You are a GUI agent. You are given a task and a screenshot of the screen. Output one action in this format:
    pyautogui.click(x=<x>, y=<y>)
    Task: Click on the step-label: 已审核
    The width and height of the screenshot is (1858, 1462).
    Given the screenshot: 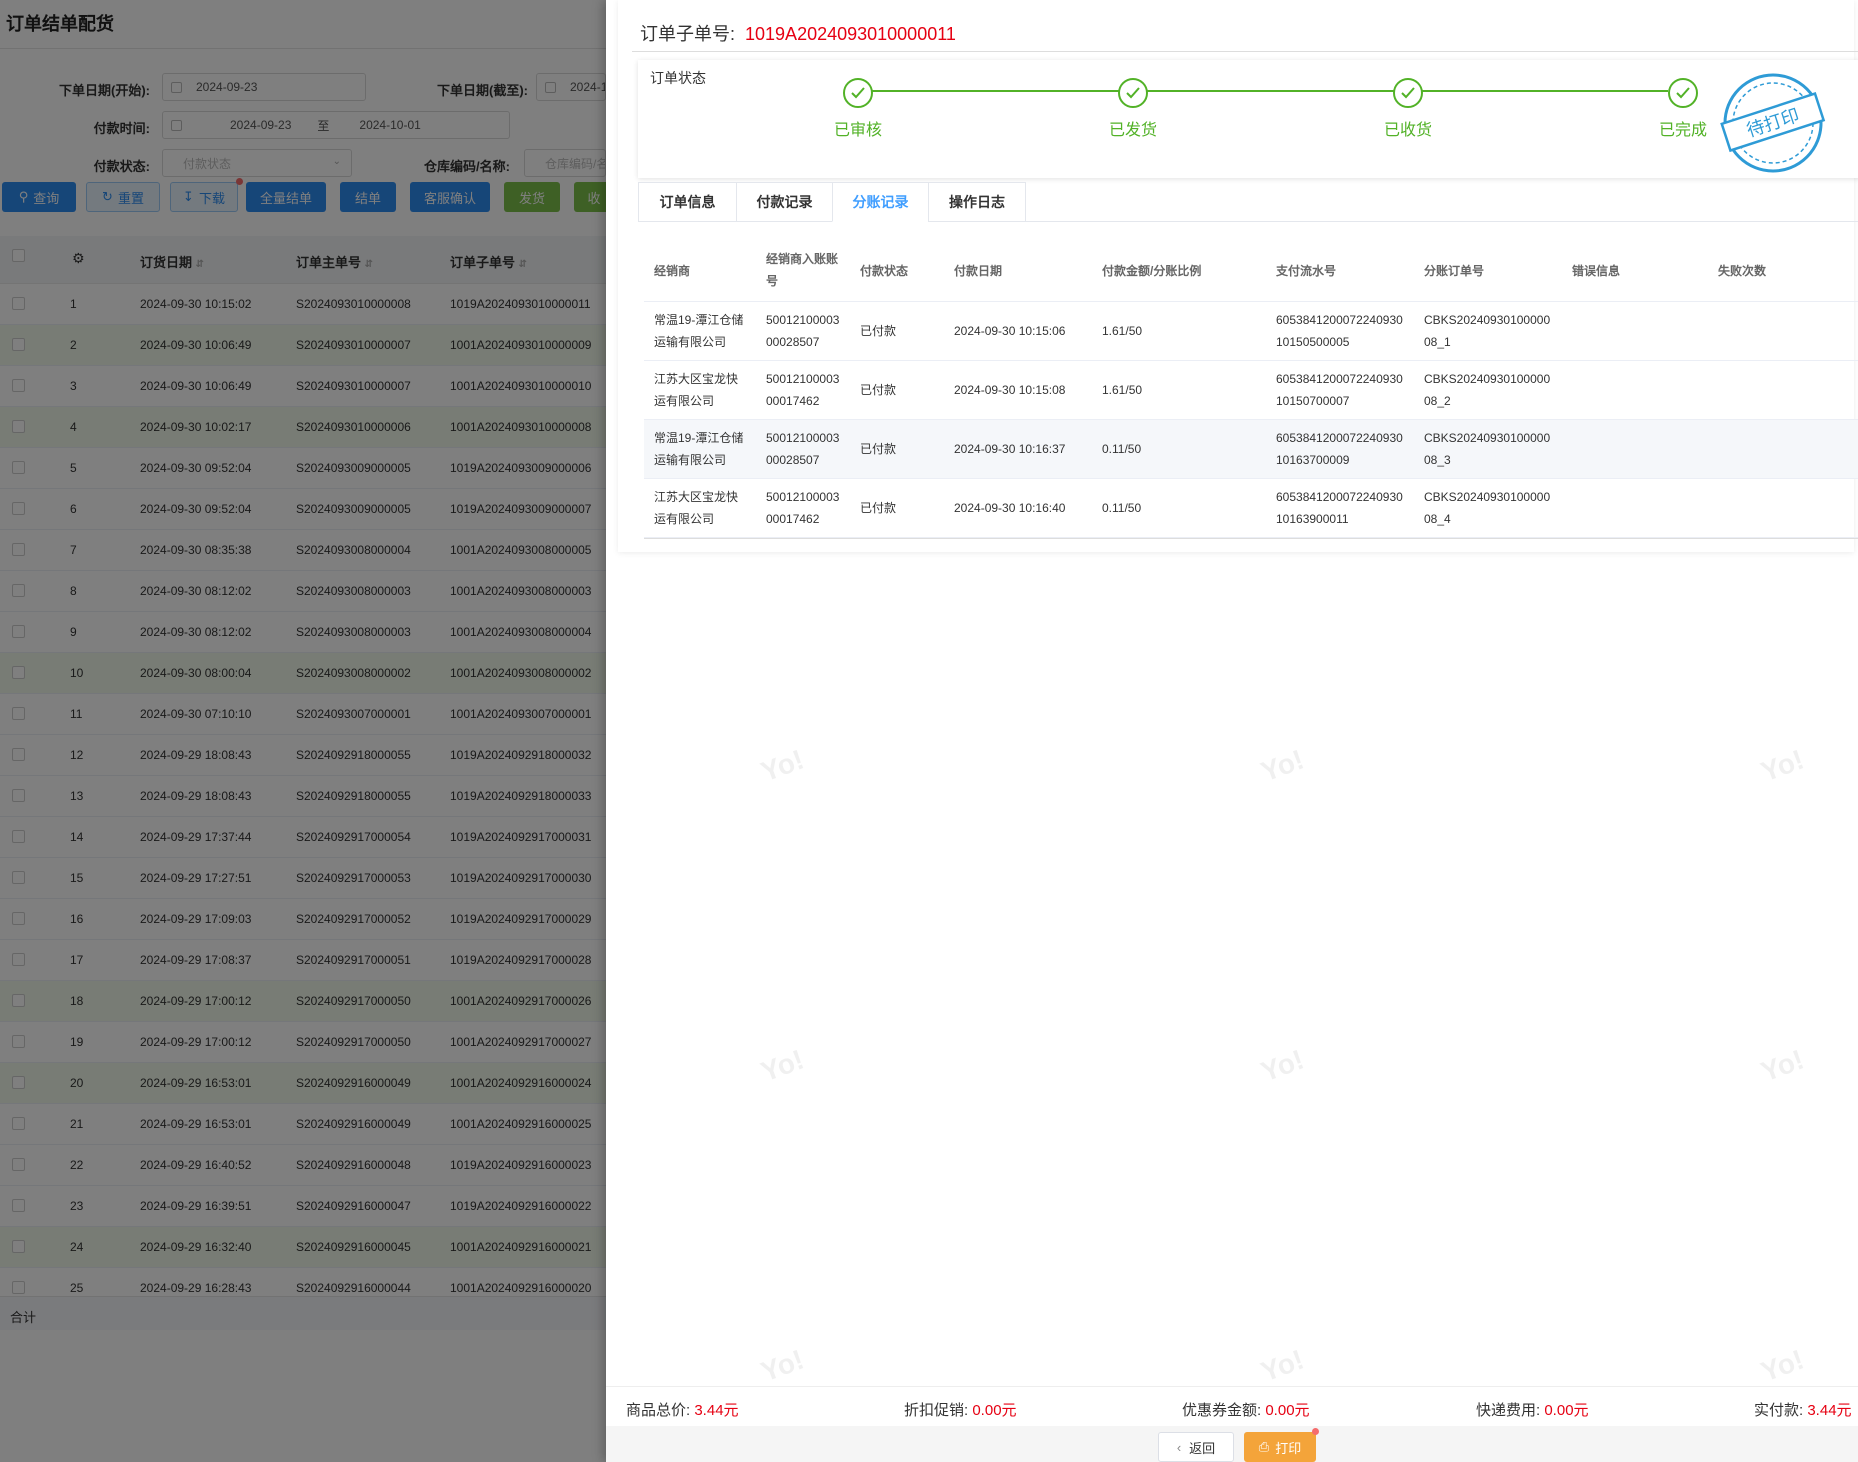 What is the action you would take?
    pyautogui.click(x=857, y=130)
    